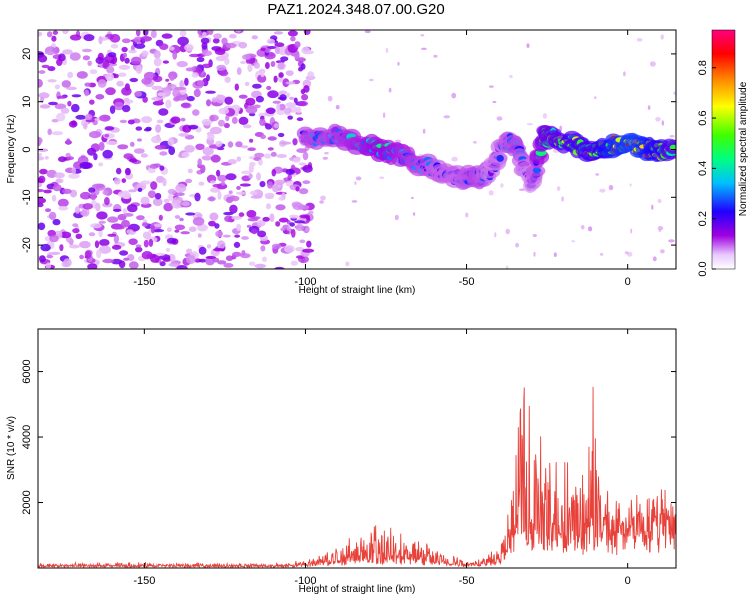 Image resolution: width=750 pixels, height=600 pixels. What do you see at coordinates (27, 102) in the screenshot?
I see `y-tick-label: 10` at bounding box center [27, 102].